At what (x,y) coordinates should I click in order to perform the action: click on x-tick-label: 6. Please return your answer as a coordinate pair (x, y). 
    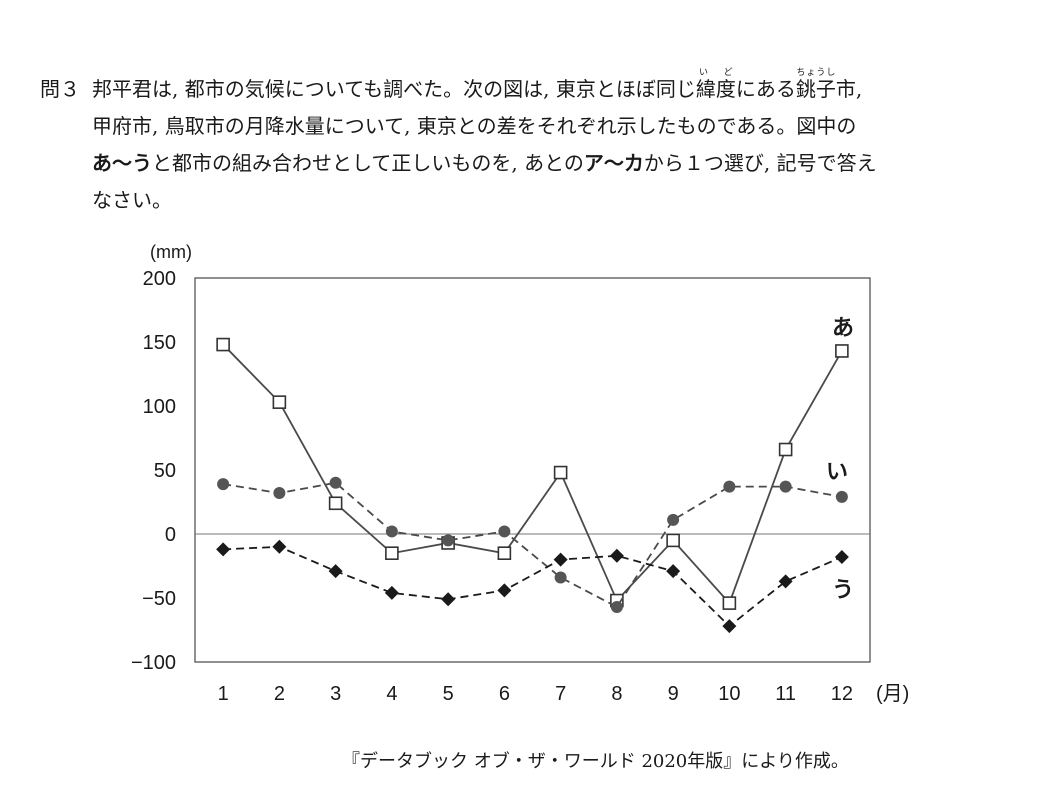
    Looking at the image, I should click on (504, 694).